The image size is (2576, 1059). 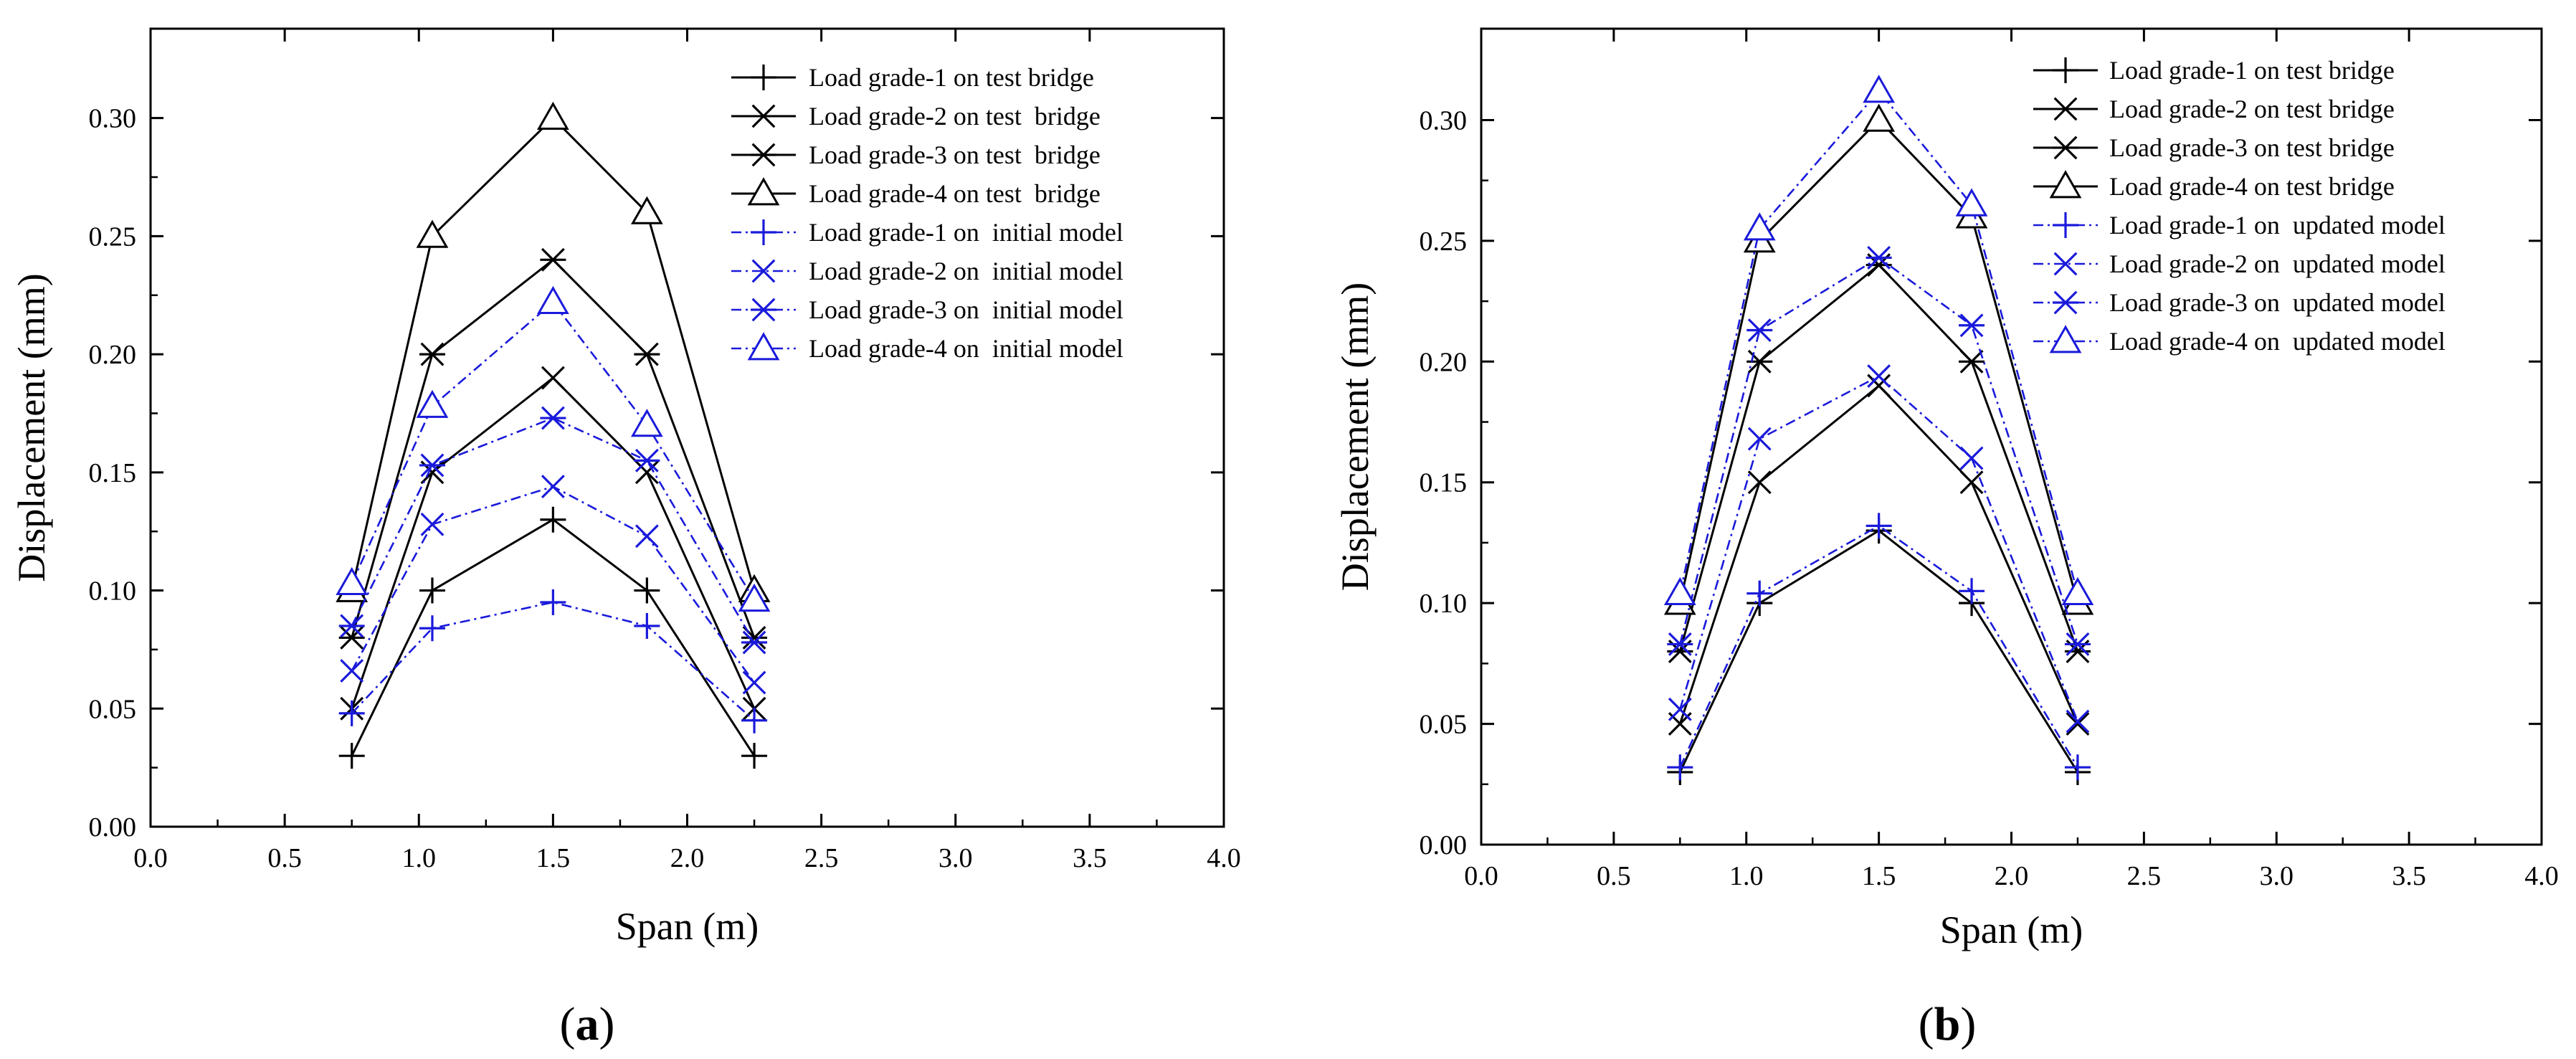 What do you see at coordinates (927, 271) in the screenshot?
I see `legend-entry: Load grade-2 on initial model` at bounding box center [927, 271].